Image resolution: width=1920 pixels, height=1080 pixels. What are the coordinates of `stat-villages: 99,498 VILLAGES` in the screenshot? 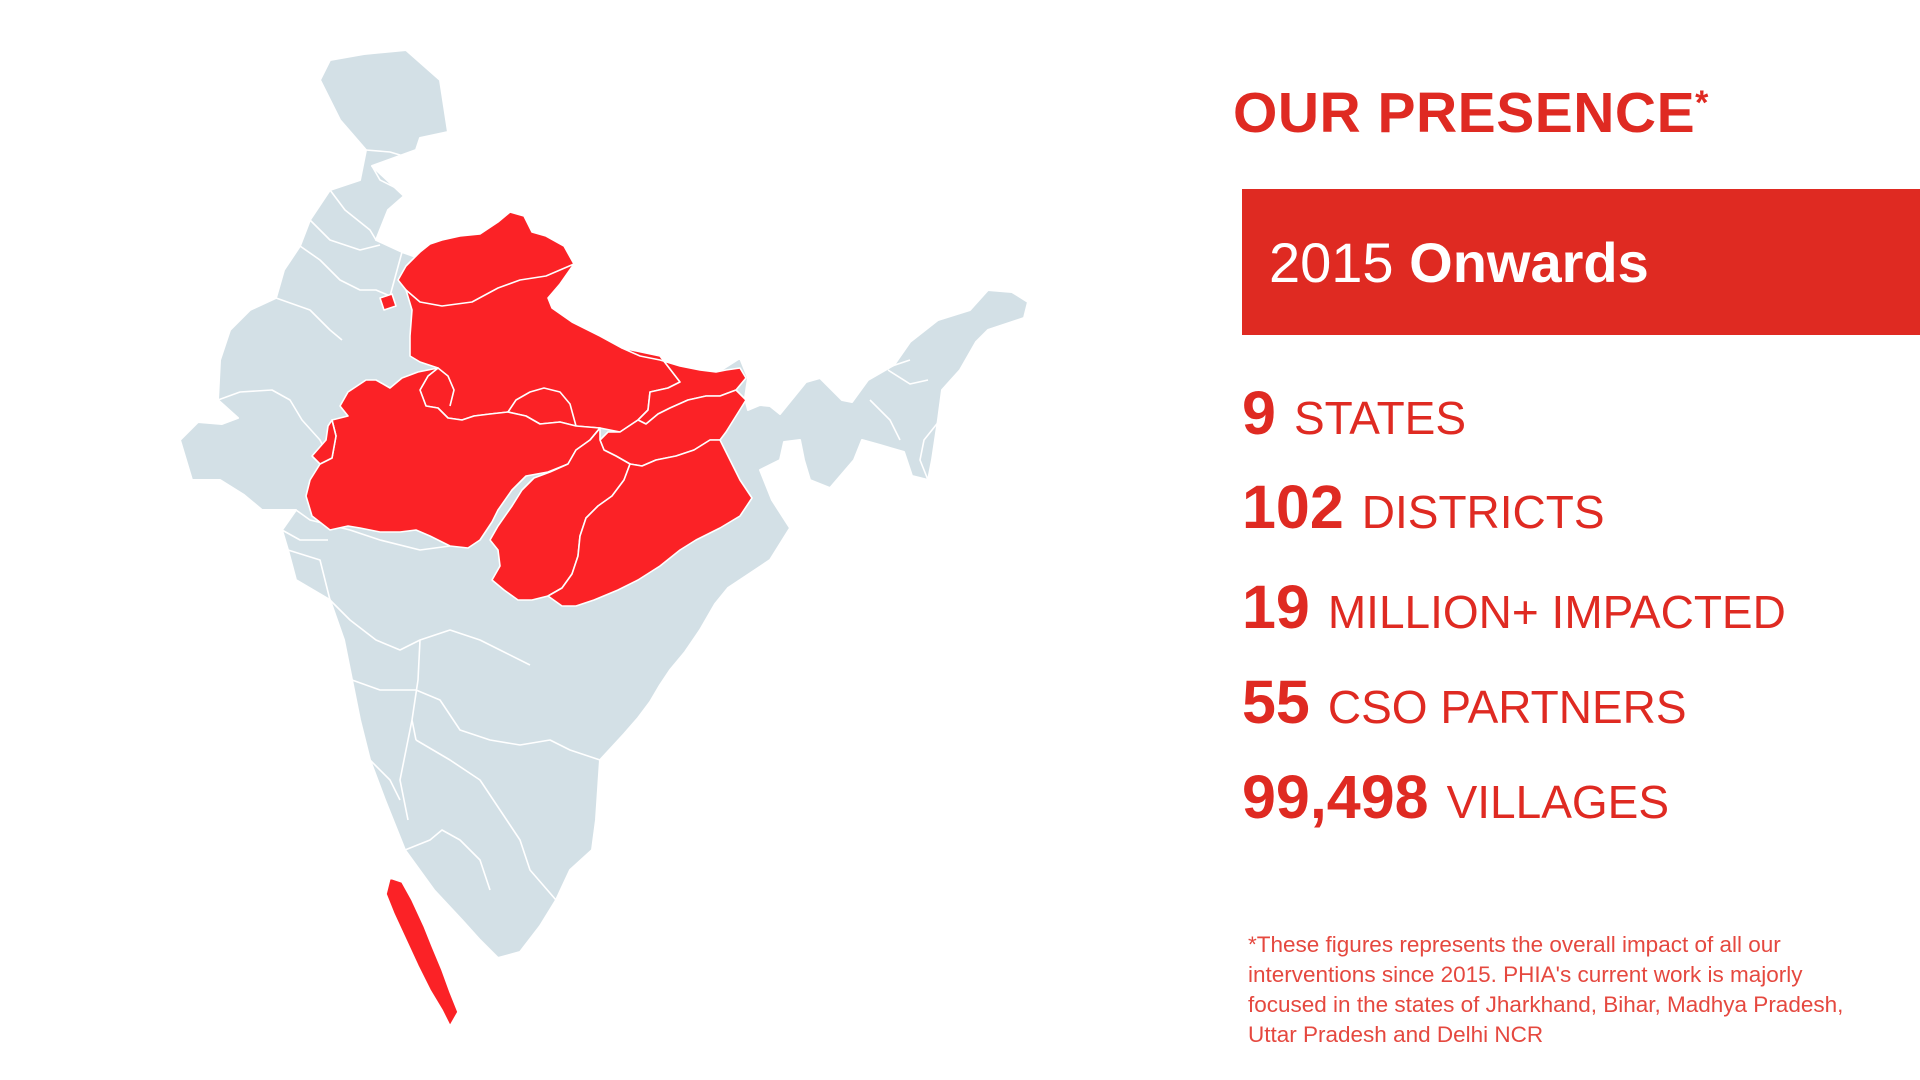 It's located at (1455, 797).